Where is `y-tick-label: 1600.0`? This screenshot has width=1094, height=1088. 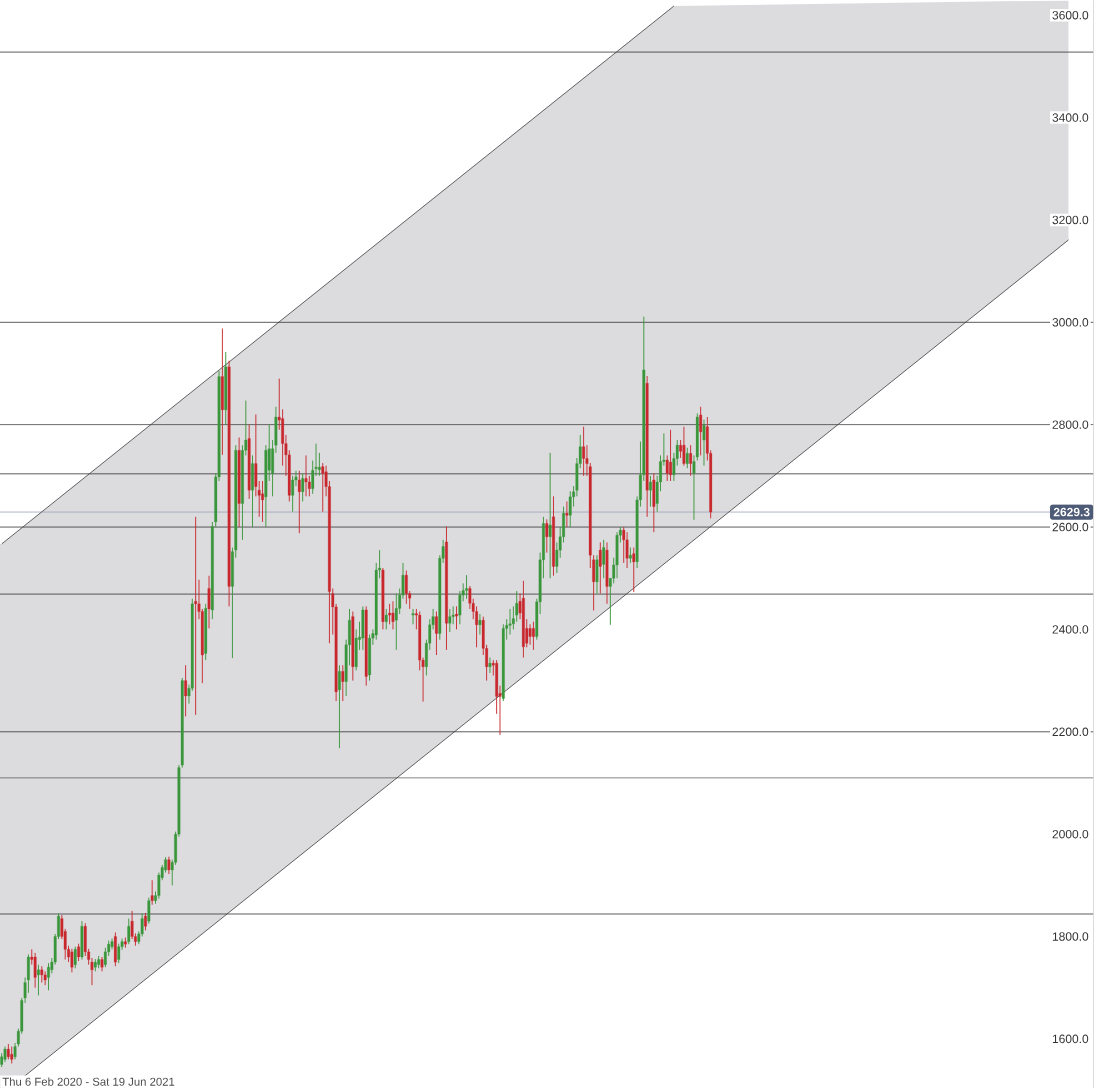
y-tick-label: 1600.0 is located at coordinates (1070, 1038).